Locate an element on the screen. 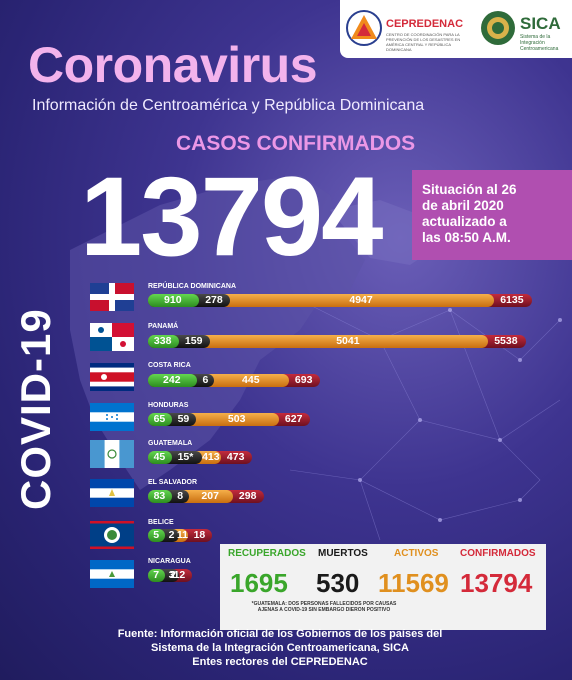 The width and height of the screenshot is (572, 680). bar-label-deaths: 278 is located at coordinates (214, 300).